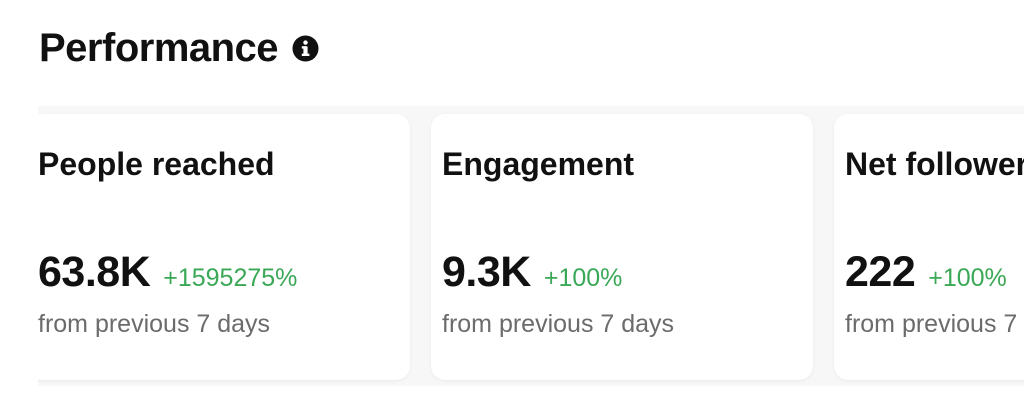 The image size is (1024, 416). I want to click on card-value-row: 63.8K +1595275%, so click(167, 272).